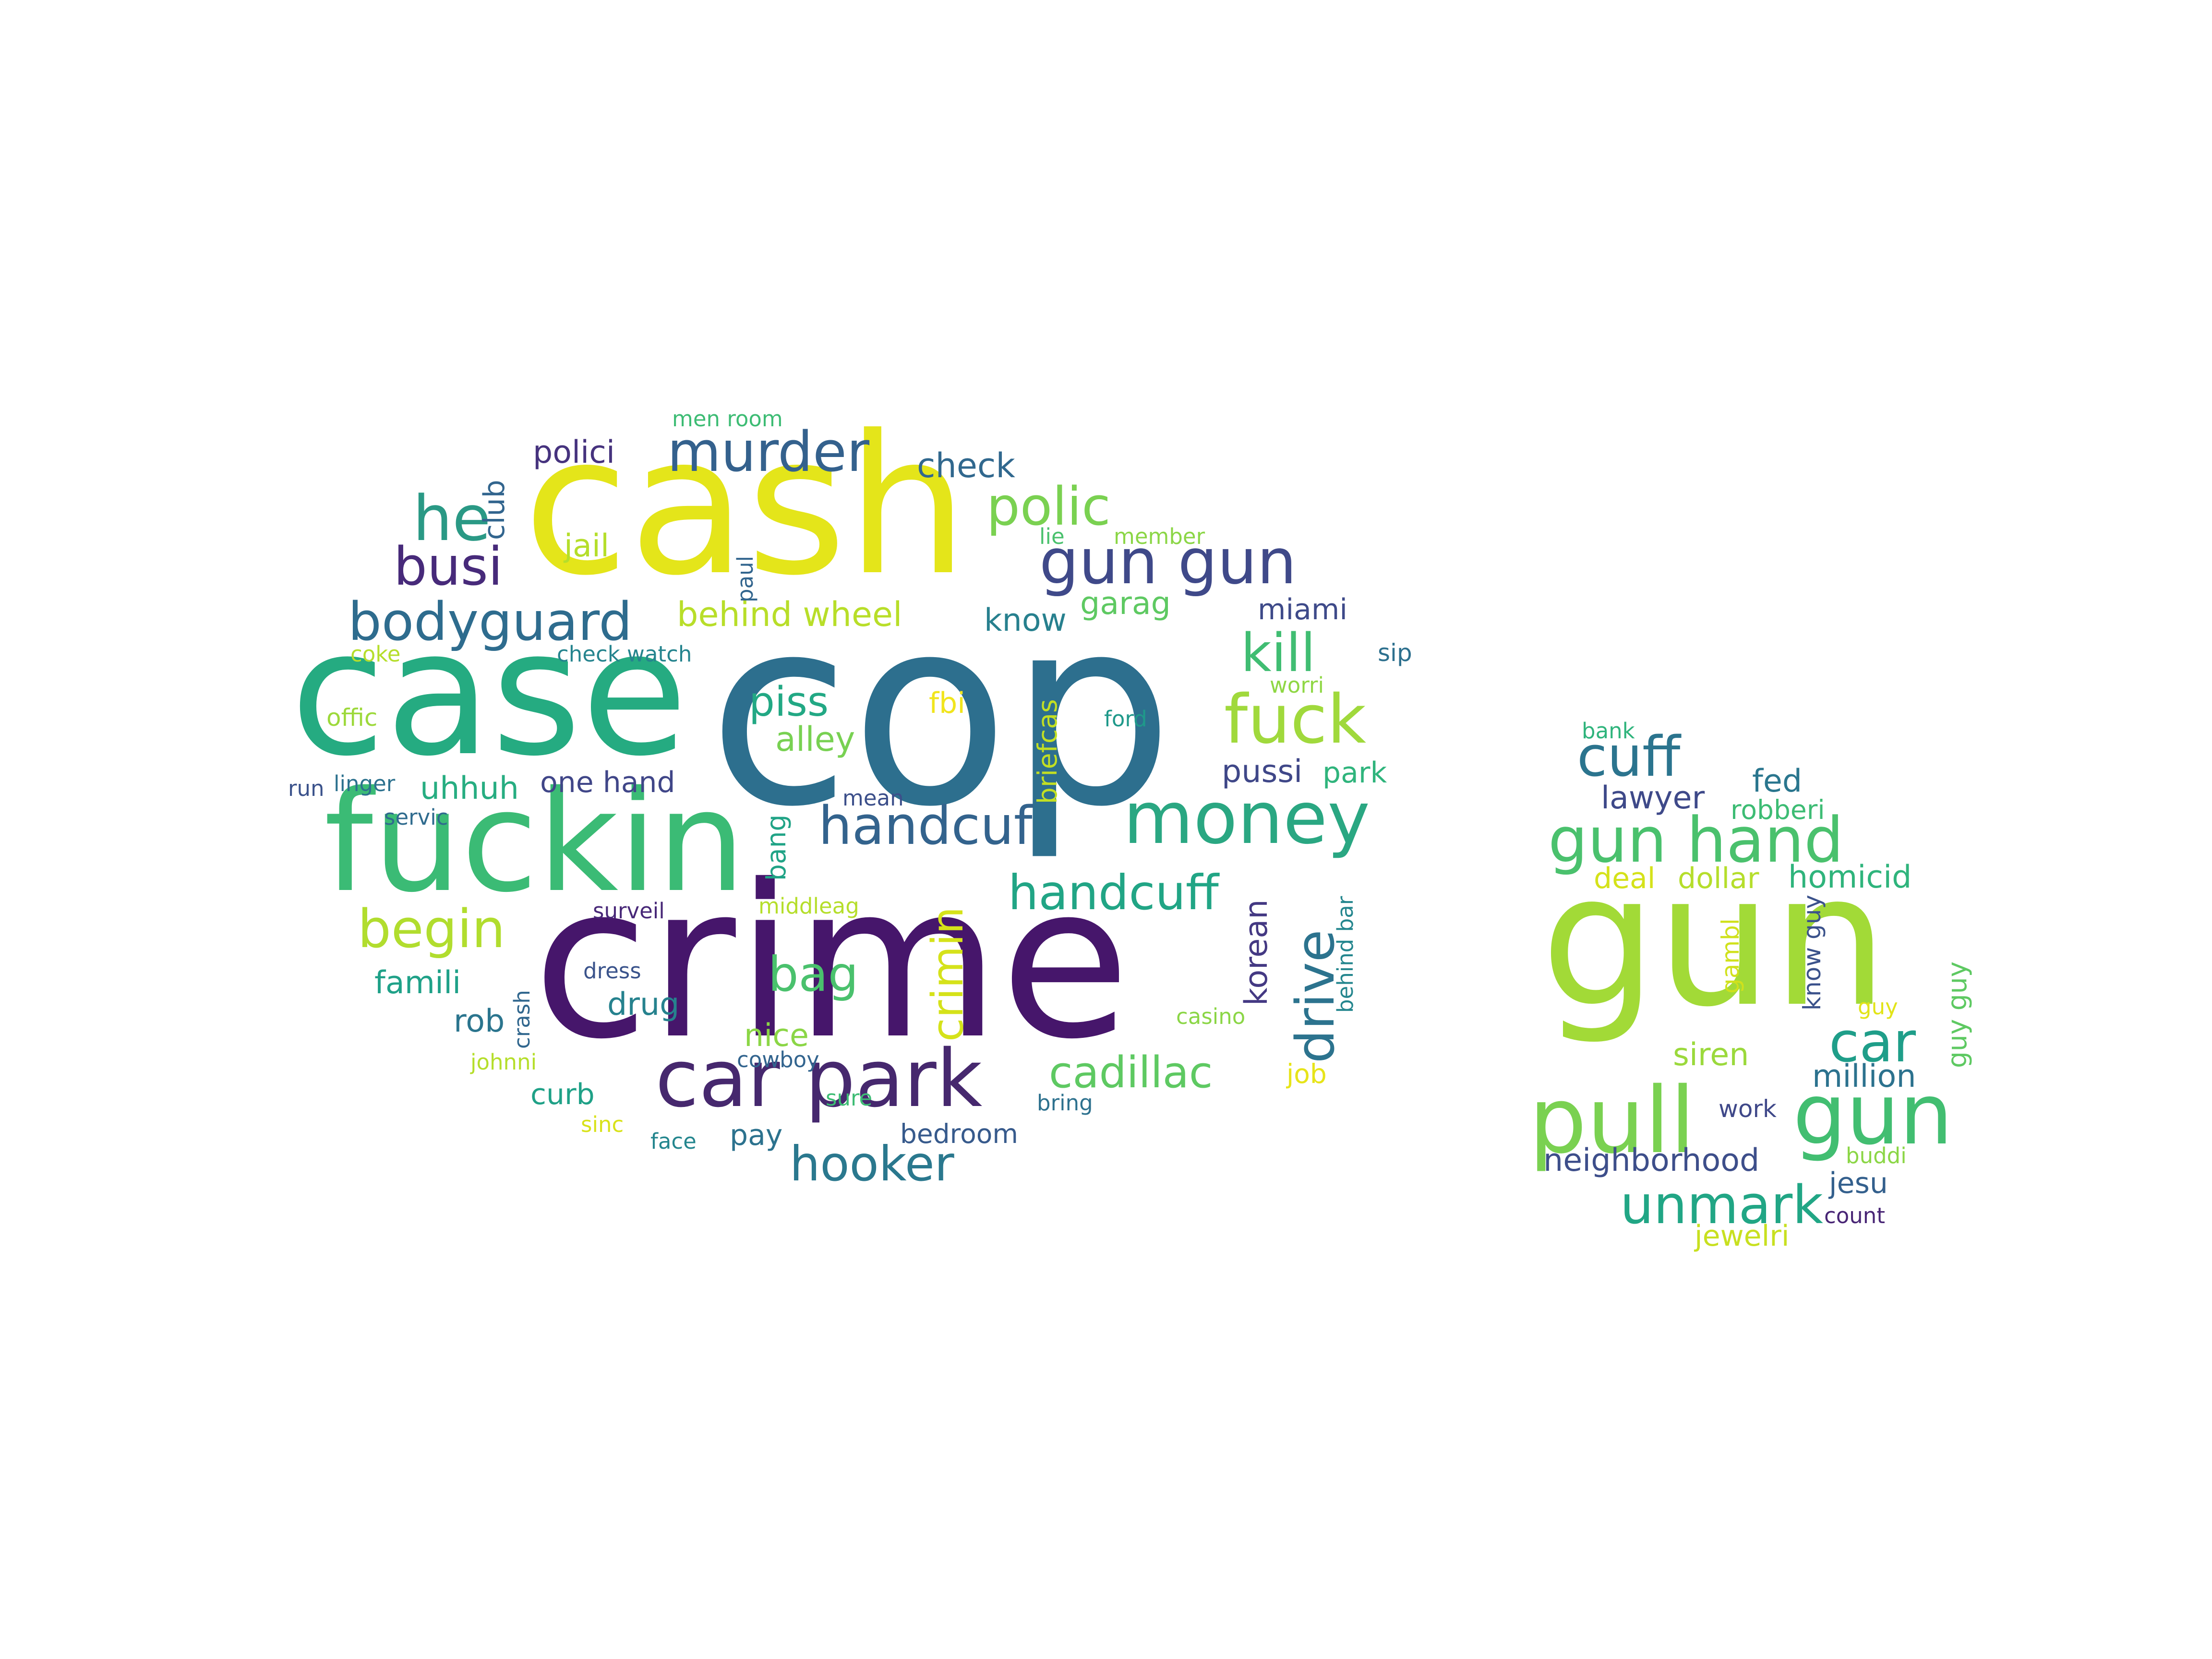 This screenshot has width=2212, height=1659. What do you see at coordinates (1211, 1017) in the screenshot?
I see `word-casino: casino` at bounding box center [1211, 1017].